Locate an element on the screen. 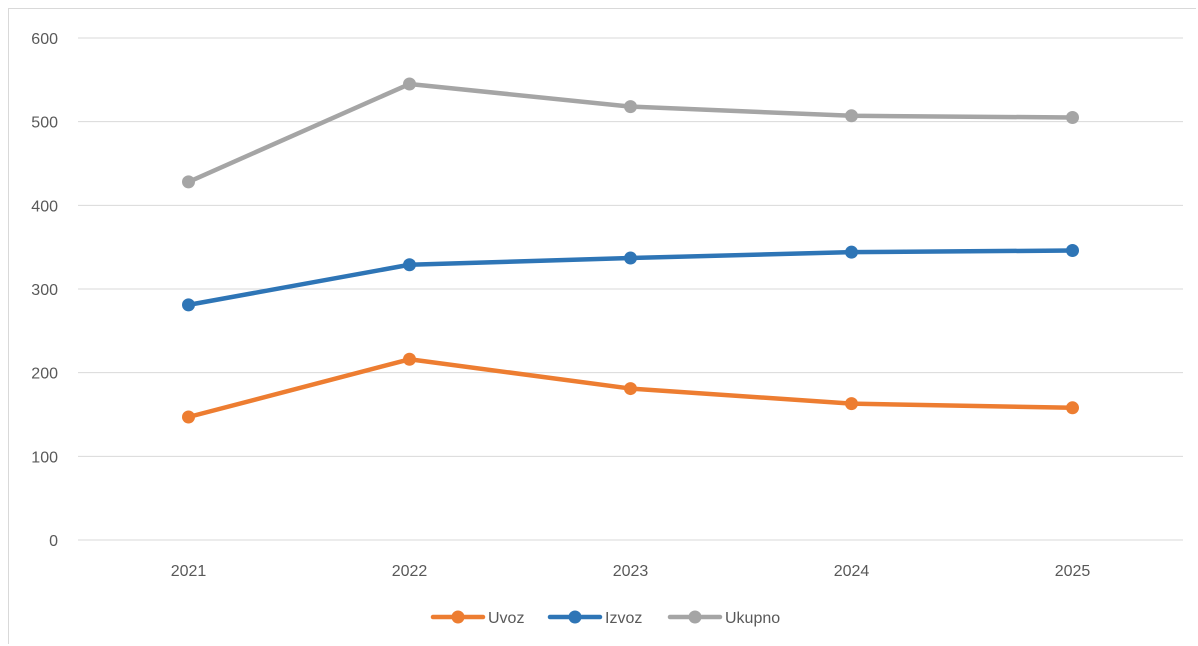 This screenshot has height=646, width=1198. x-tick-label: 2021 is located at coordinates (189, 571).